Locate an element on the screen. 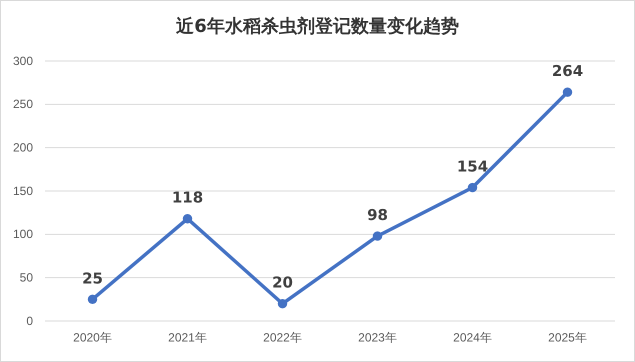 The height and width of the screenshot is (362, 635). x-tick-label: 2025年 is located at coordinates (567, 337).